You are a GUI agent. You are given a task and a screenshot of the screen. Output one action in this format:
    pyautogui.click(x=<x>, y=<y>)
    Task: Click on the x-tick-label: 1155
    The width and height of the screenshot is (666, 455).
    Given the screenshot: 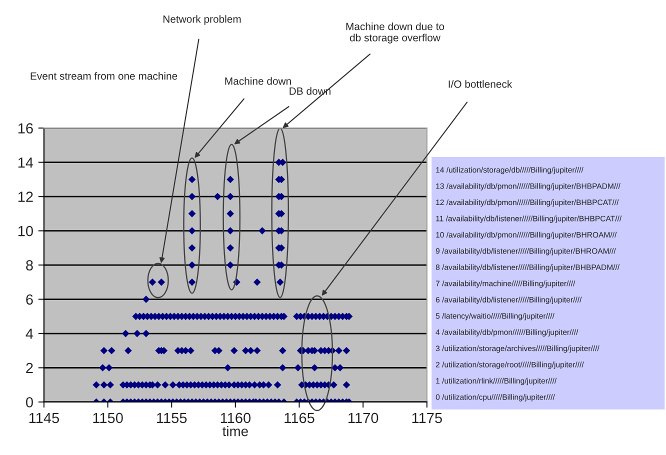 What is the action you would take?
    pyautogui.click(x=172, y=418)
    